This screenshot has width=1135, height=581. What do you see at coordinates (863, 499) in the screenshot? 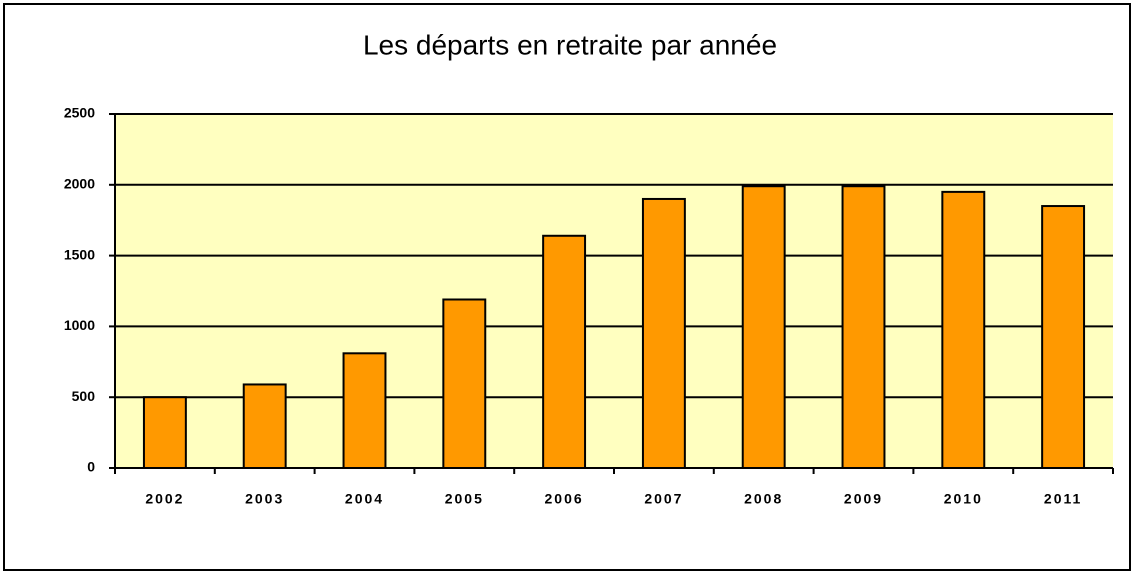
I see `x-tick-label: 2009` at bounding box center [863, 499].